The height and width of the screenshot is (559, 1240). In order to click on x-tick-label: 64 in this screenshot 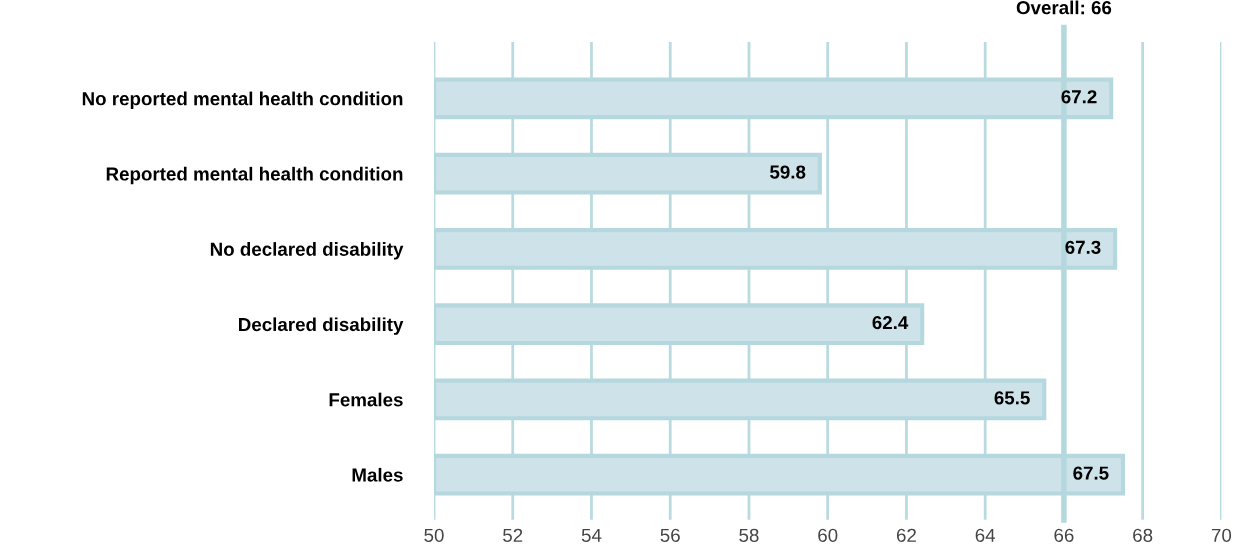, I will do `click(985, 535)`.